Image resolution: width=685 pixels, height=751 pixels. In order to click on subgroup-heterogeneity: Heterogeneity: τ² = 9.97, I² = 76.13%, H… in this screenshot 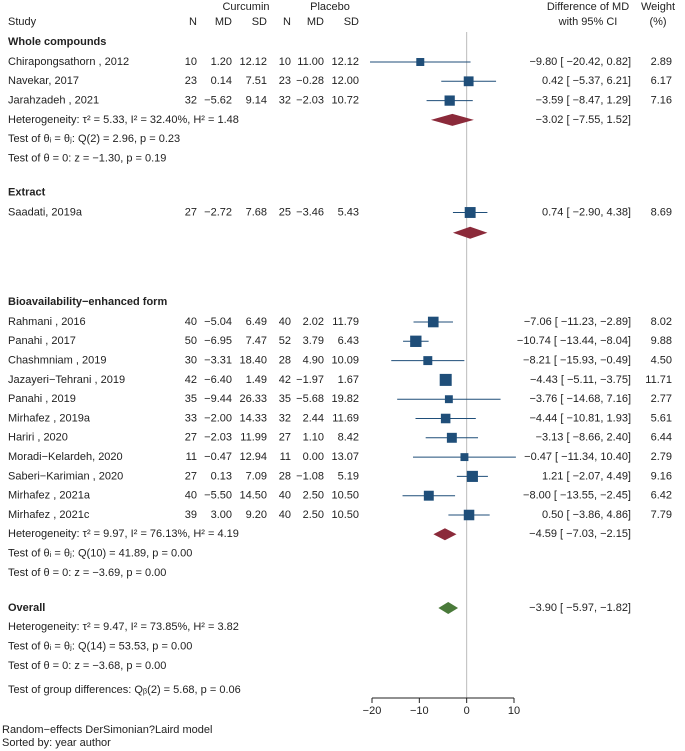, I will do `click(123, 534)`.